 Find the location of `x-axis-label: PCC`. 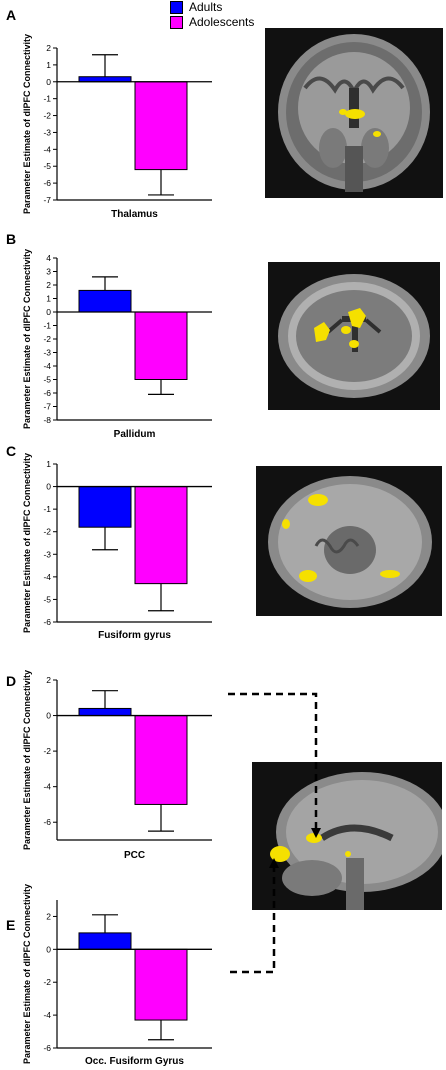

x-axis-label: PCC is located at coordinates (134, 855).